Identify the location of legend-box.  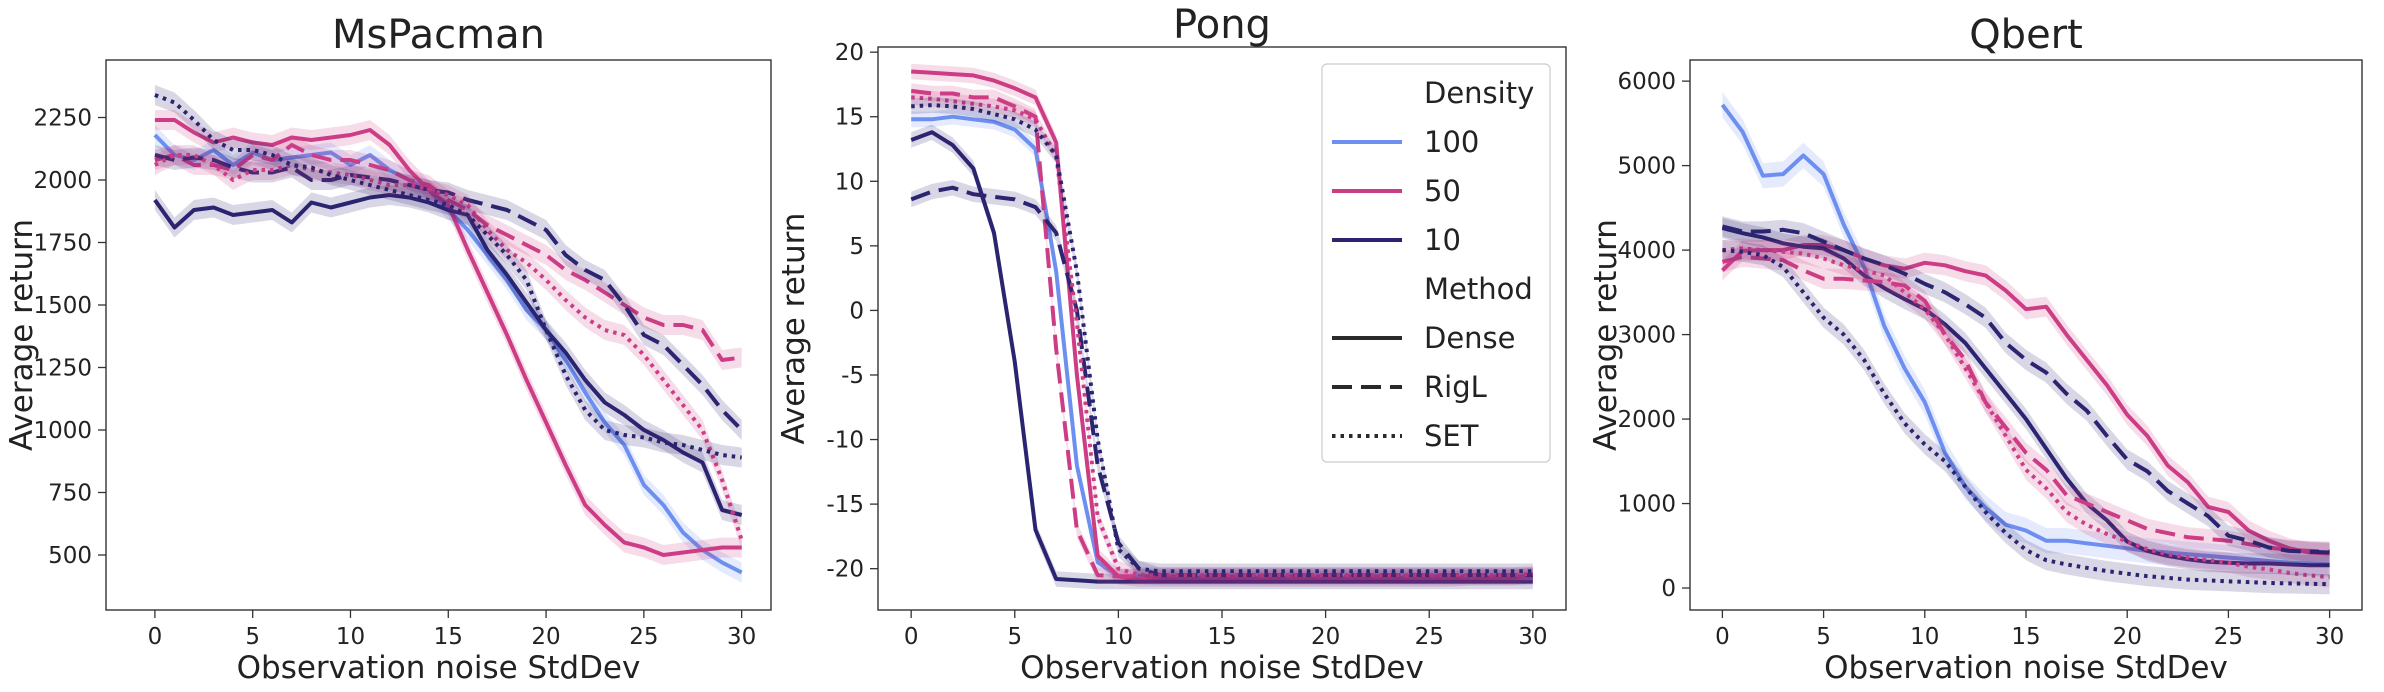
(1436, 263).